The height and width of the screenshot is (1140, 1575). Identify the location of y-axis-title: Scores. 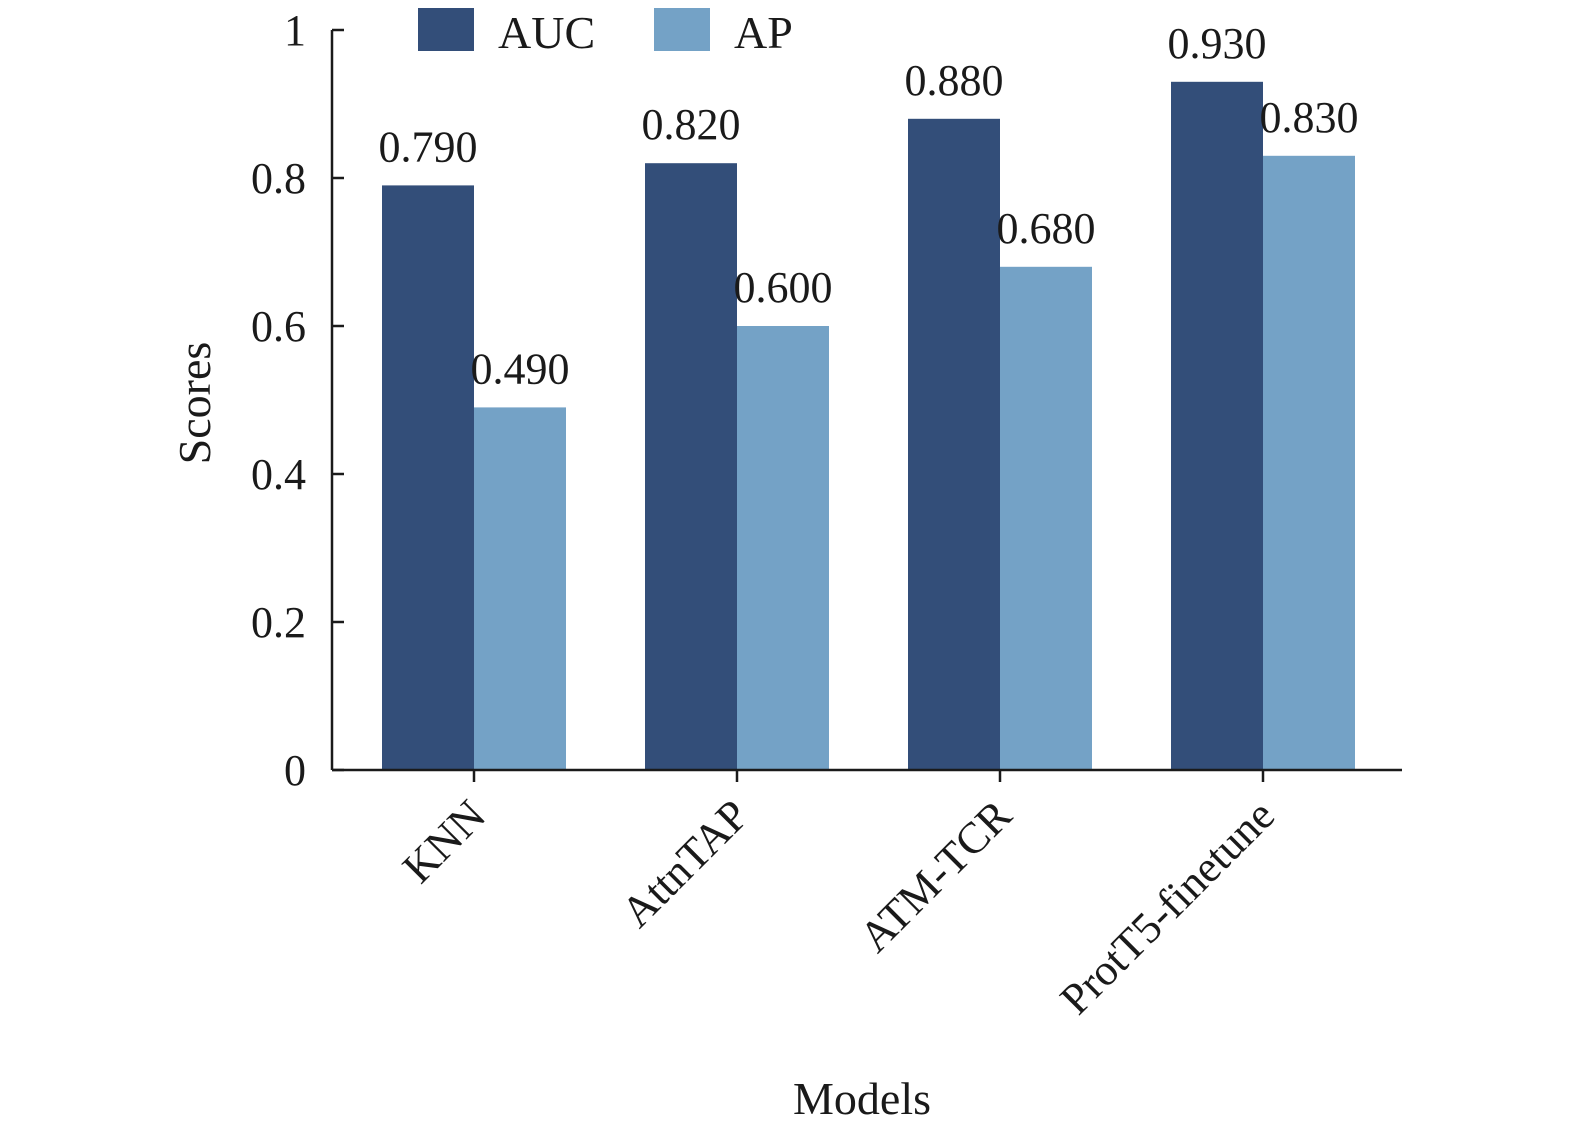
(194, 403).